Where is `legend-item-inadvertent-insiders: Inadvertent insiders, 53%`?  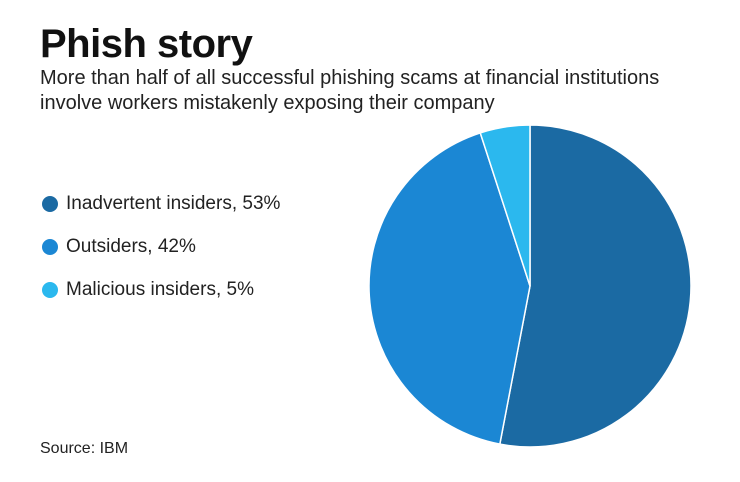
legend-item-inadvertent-insiders: Inadvertent insiders, 53% is located at coordinates (161, 204).